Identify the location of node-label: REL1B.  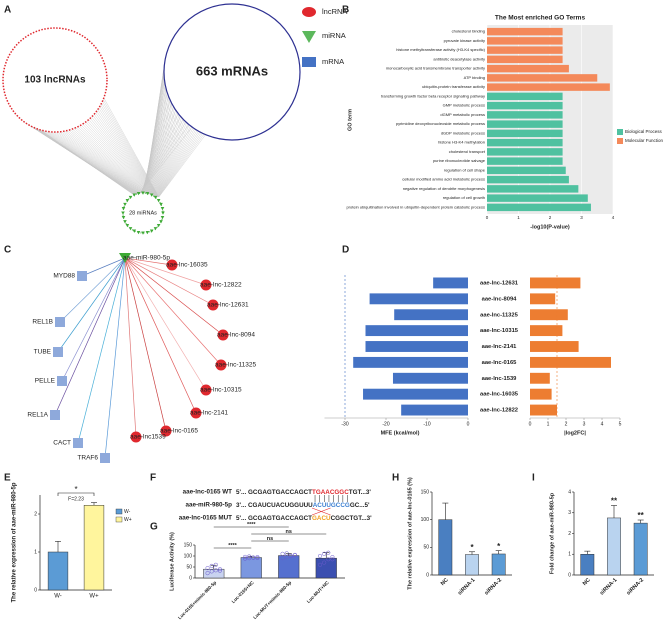
(42, 322).